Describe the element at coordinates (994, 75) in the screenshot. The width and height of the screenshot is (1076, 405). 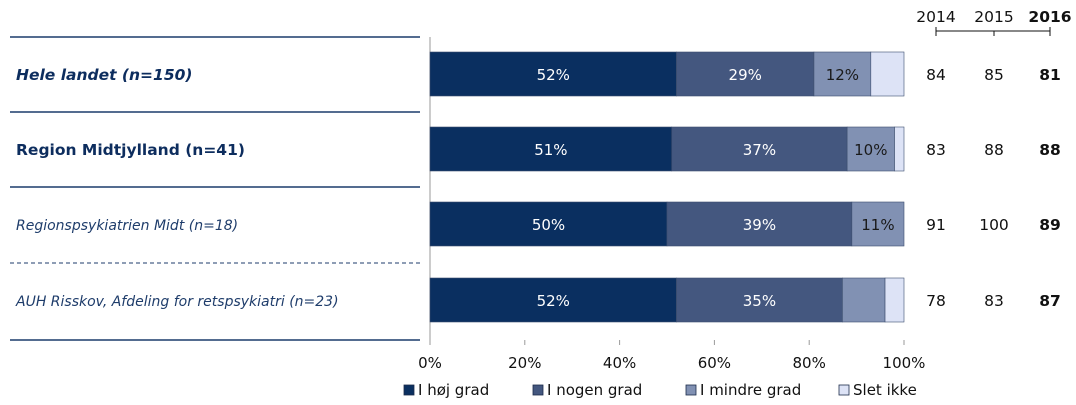
I see `year-value: 85` at that location.